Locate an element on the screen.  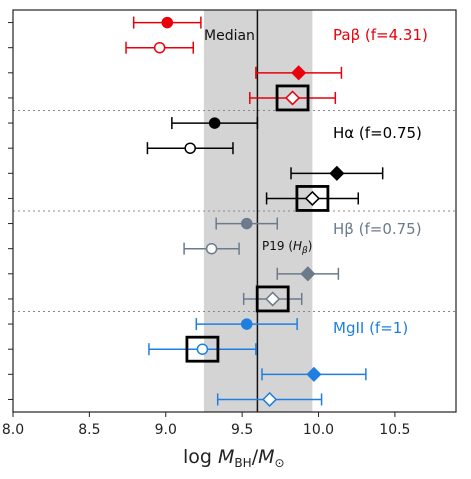
x-axis-title-var: M is located at coordinates (226, 457).